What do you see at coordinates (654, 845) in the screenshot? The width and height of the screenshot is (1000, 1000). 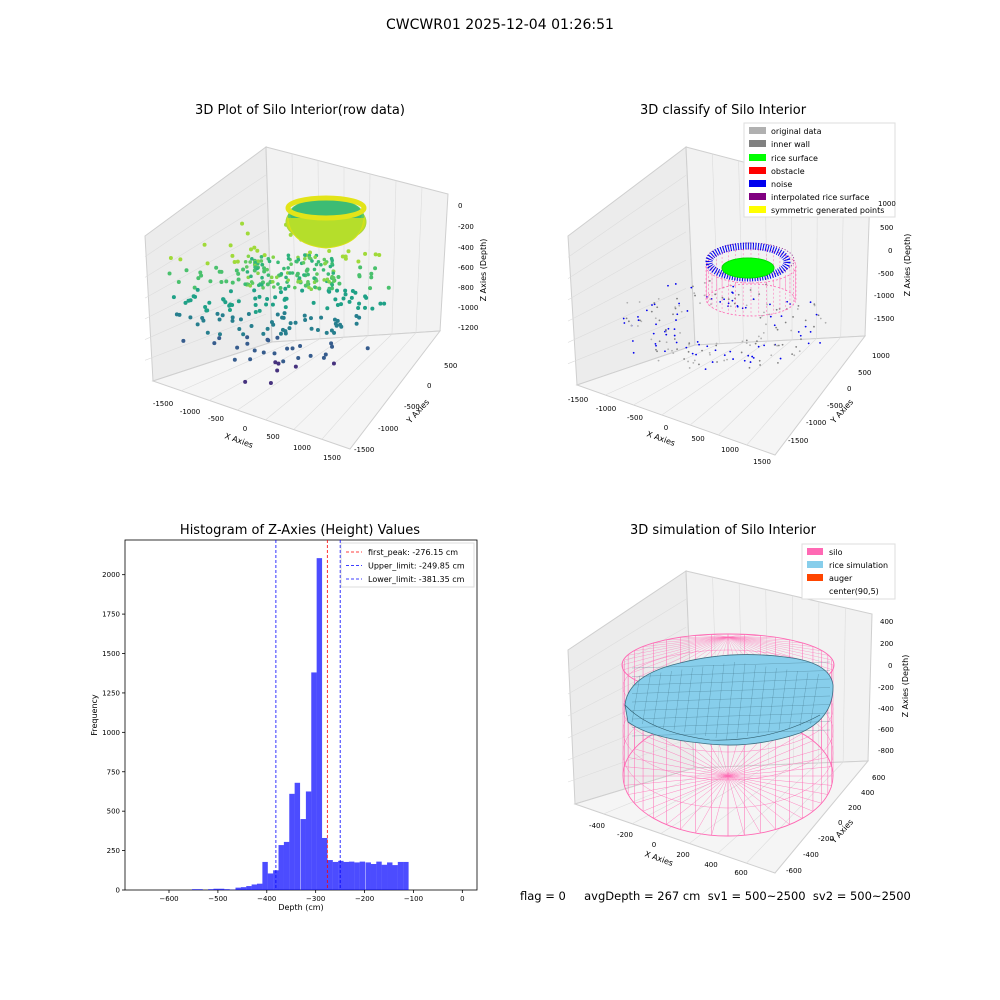 I see `x-tick: 0` at bounding box center [654, 845].